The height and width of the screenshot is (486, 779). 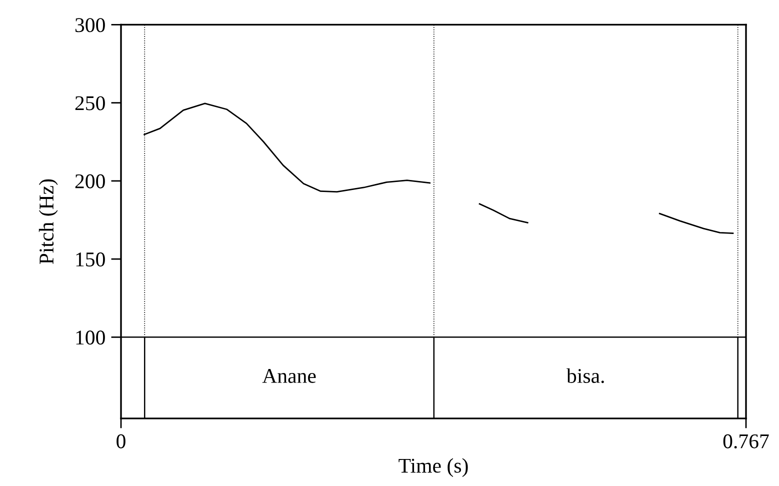 I want to click on x-axis-title: Time (s), so click(x=433, y=468).